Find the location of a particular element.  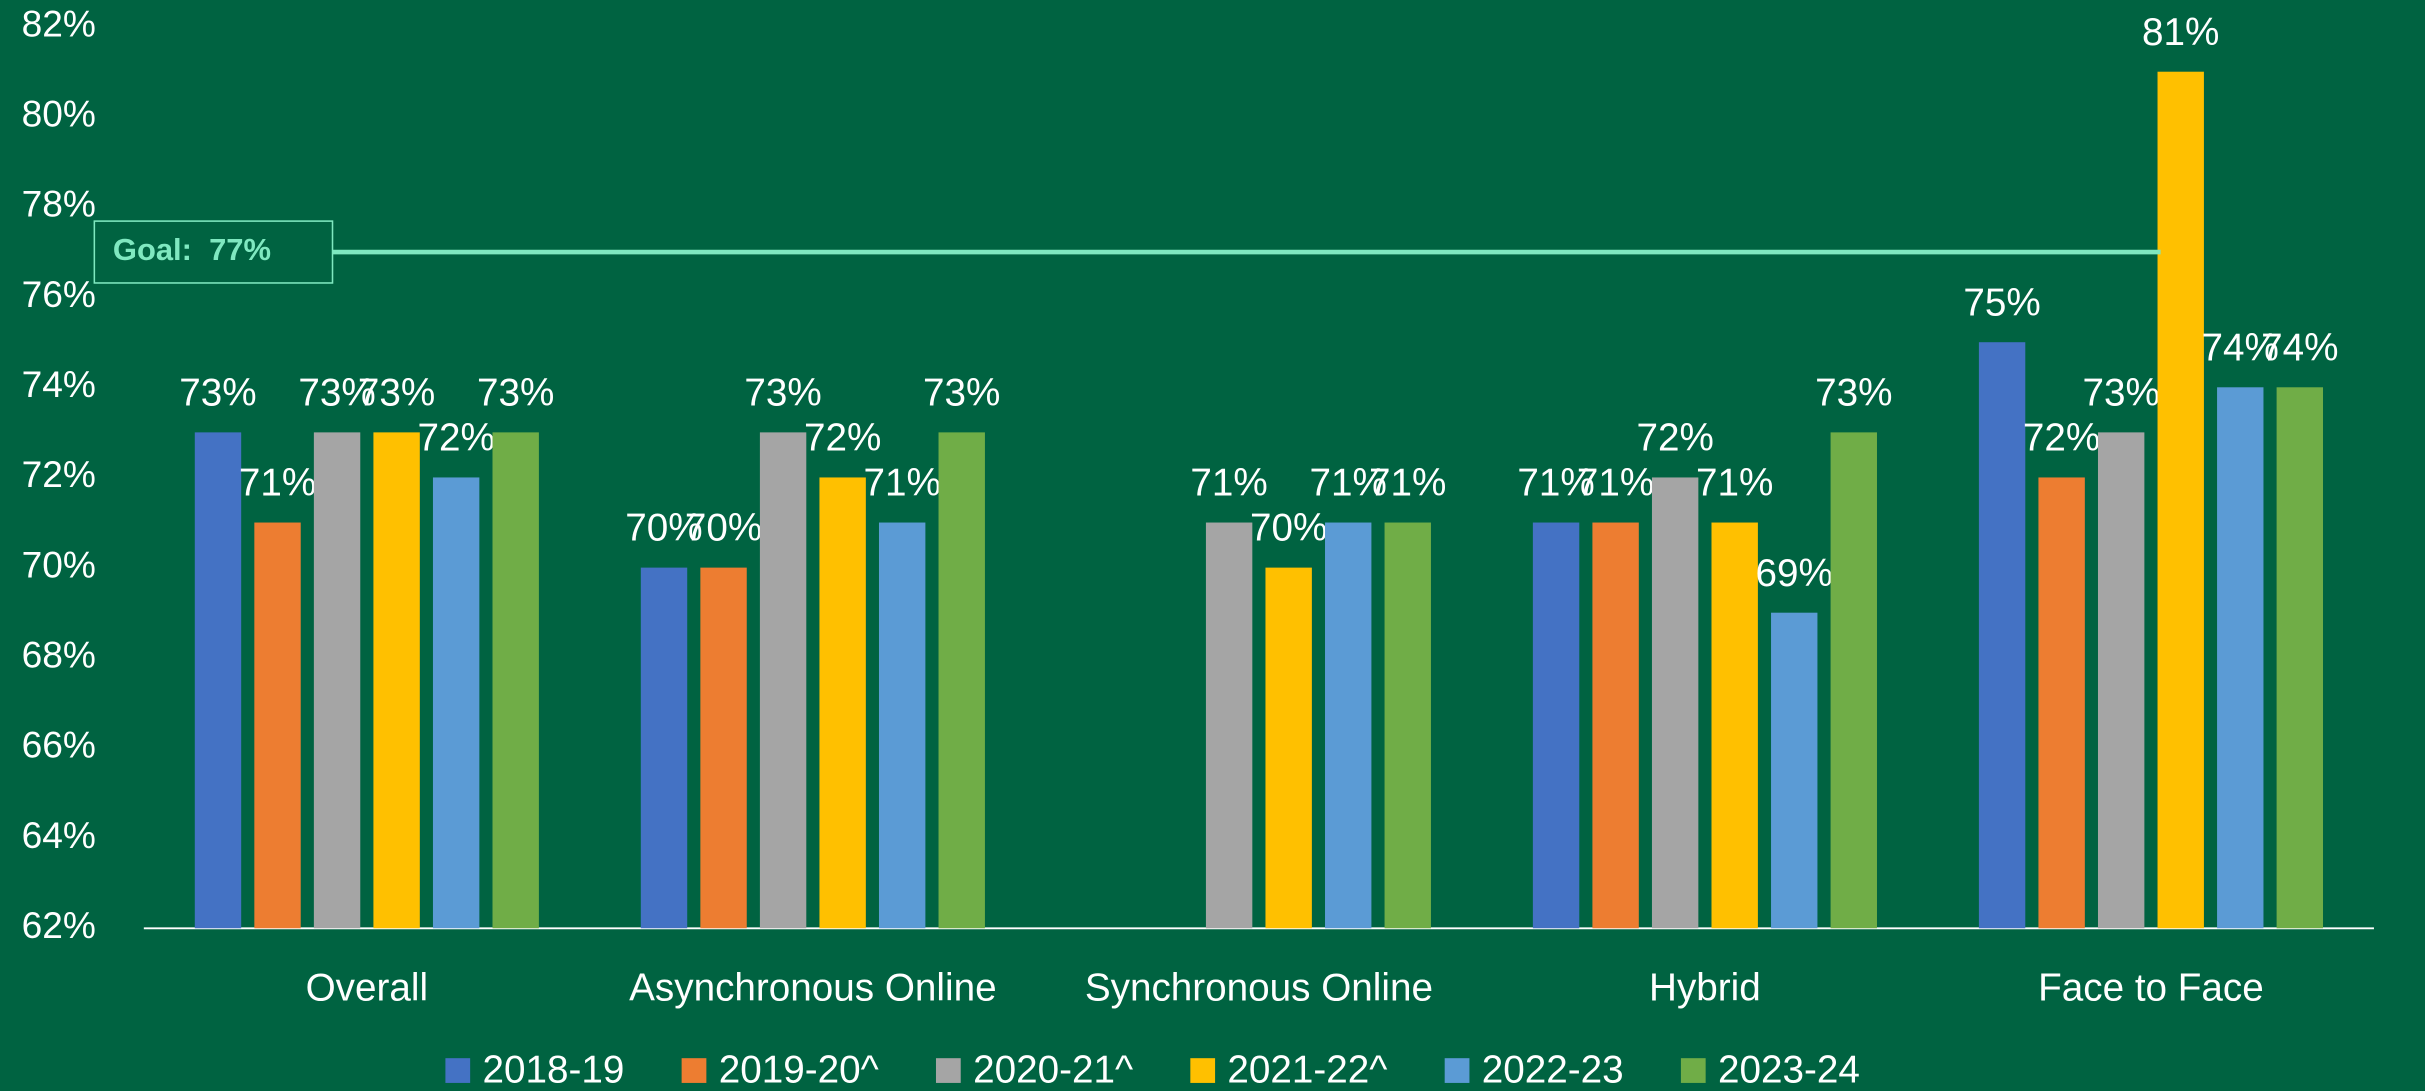

legend-label: 2020-21^ is located at coordinates (1053, 1069).